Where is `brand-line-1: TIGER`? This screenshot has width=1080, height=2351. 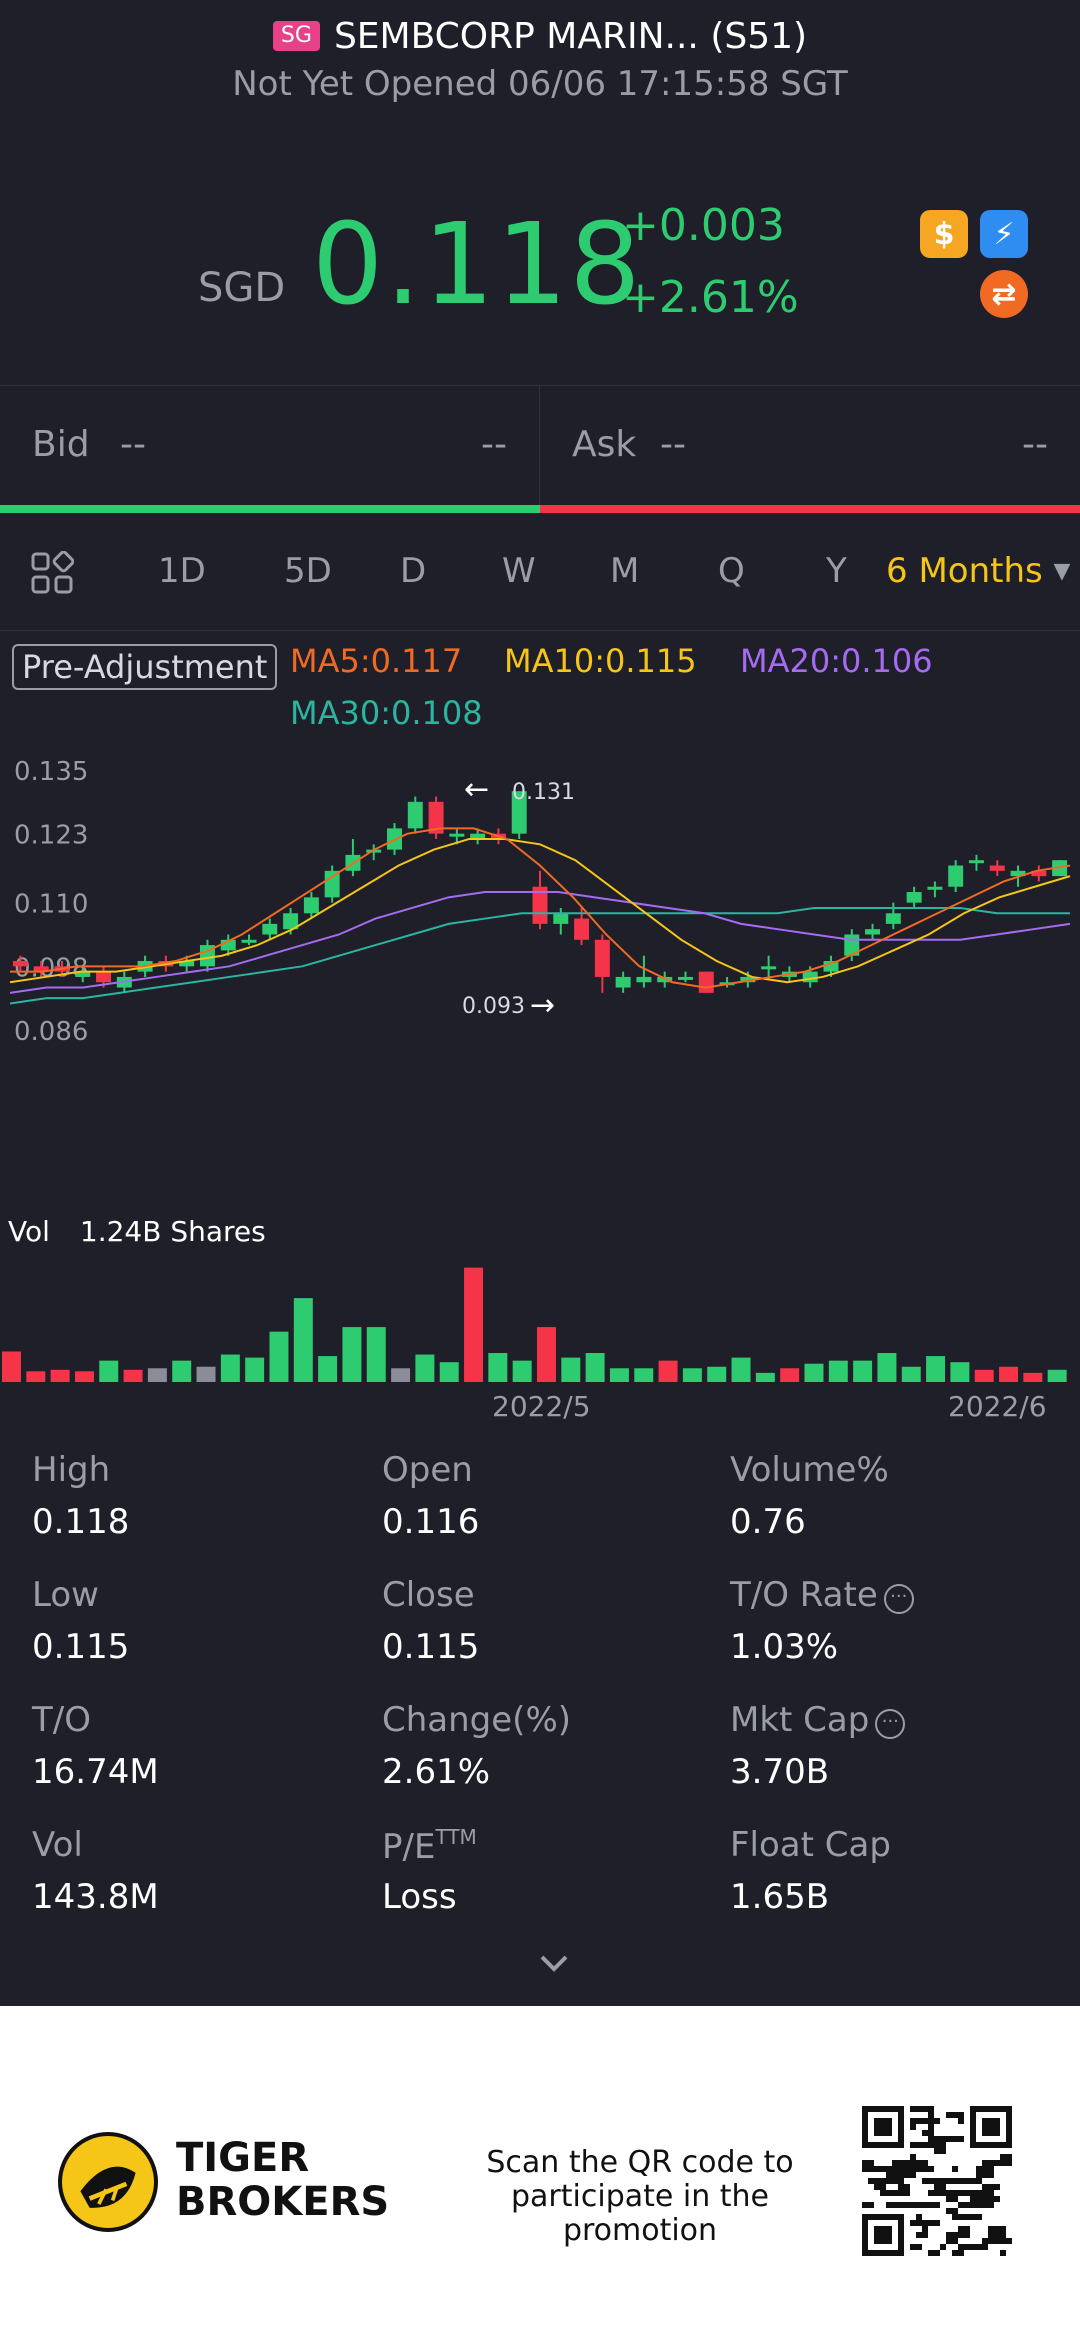 brand-line-1: TIGER is located at coordinates (243, 2158).